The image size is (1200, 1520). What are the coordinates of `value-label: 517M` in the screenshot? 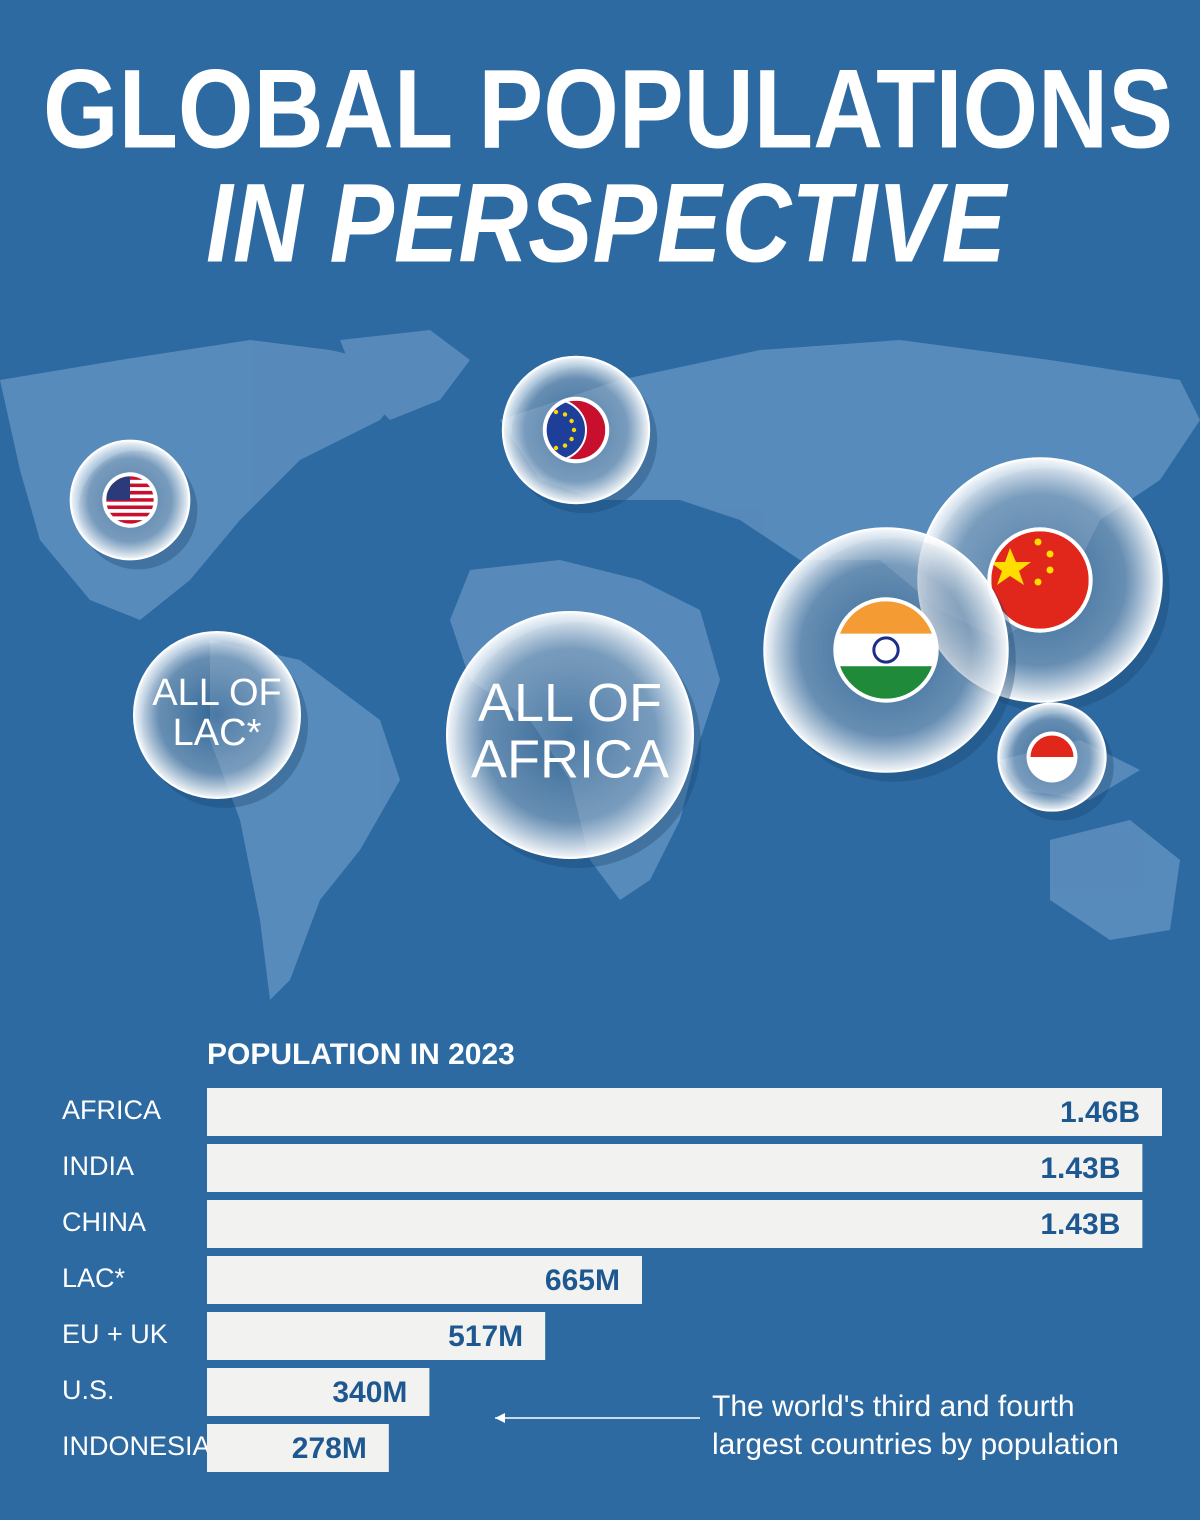 It's located at (485, 1336).